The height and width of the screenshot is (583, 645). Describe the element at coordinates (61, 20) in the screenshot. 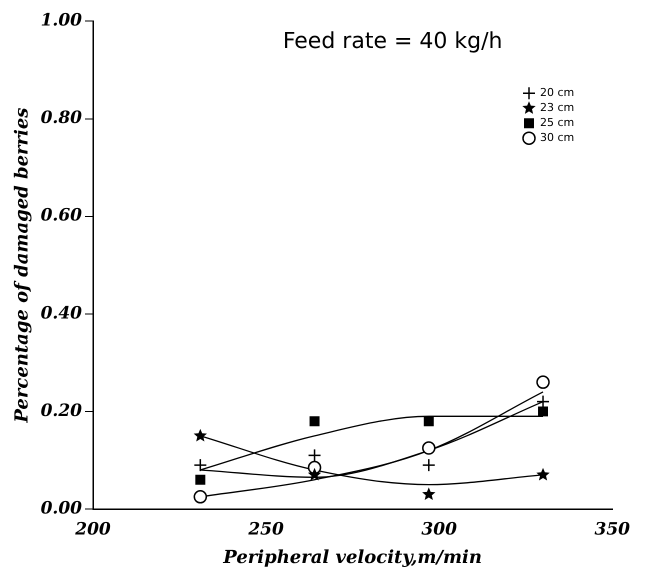

I see `y-tick-label: 1.00` at that location.